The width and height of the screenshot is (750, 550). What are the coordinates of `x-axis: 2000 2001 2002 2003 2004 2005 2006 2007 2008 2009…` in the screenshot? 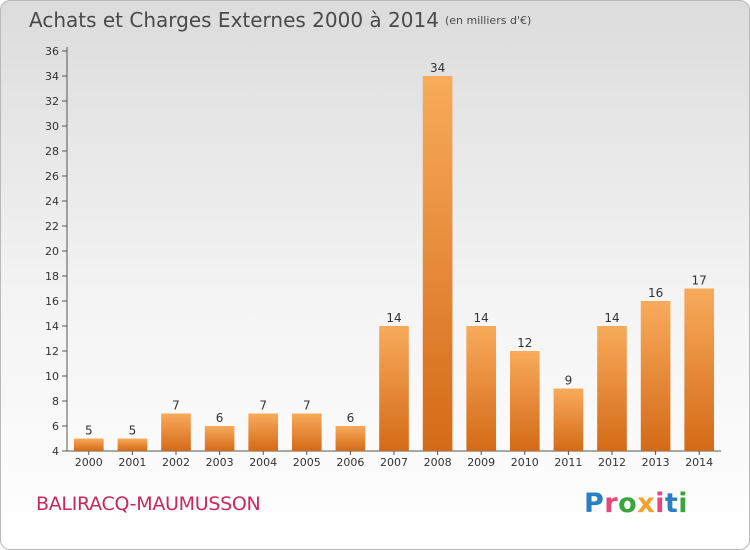 It's located at (394, 459).